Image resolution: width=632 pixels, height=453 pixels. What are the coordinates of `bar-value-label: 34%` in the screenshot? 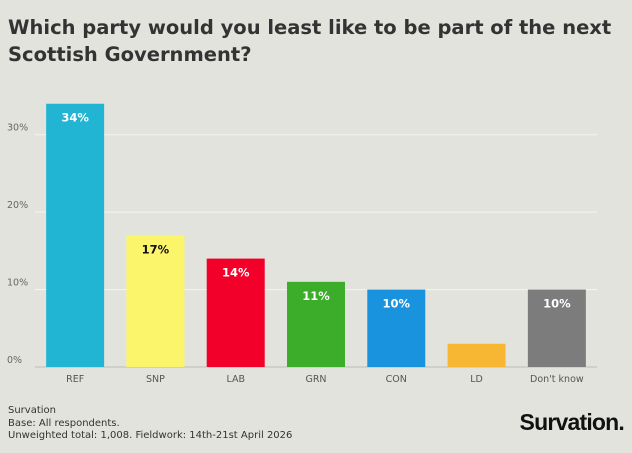 It's located at (75, 118).